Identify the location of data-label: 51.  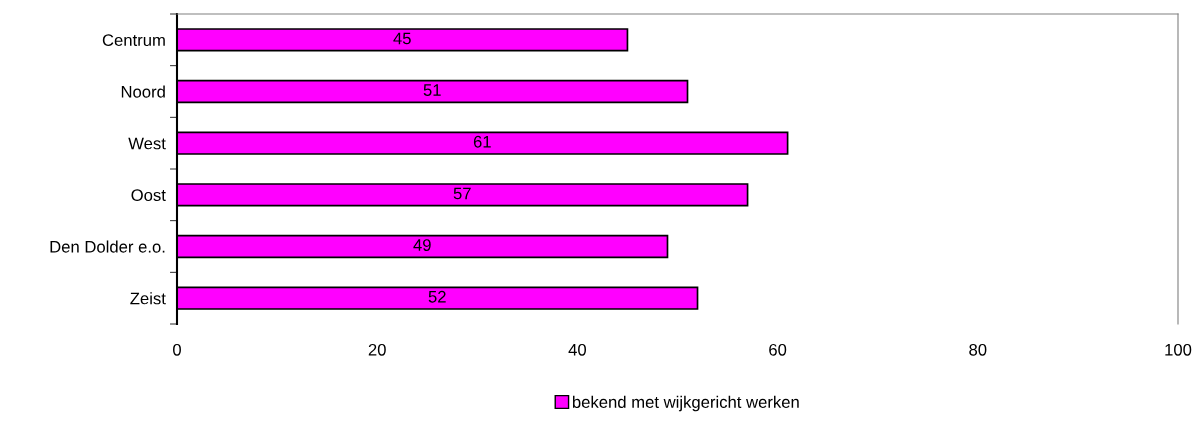
(432, 90).